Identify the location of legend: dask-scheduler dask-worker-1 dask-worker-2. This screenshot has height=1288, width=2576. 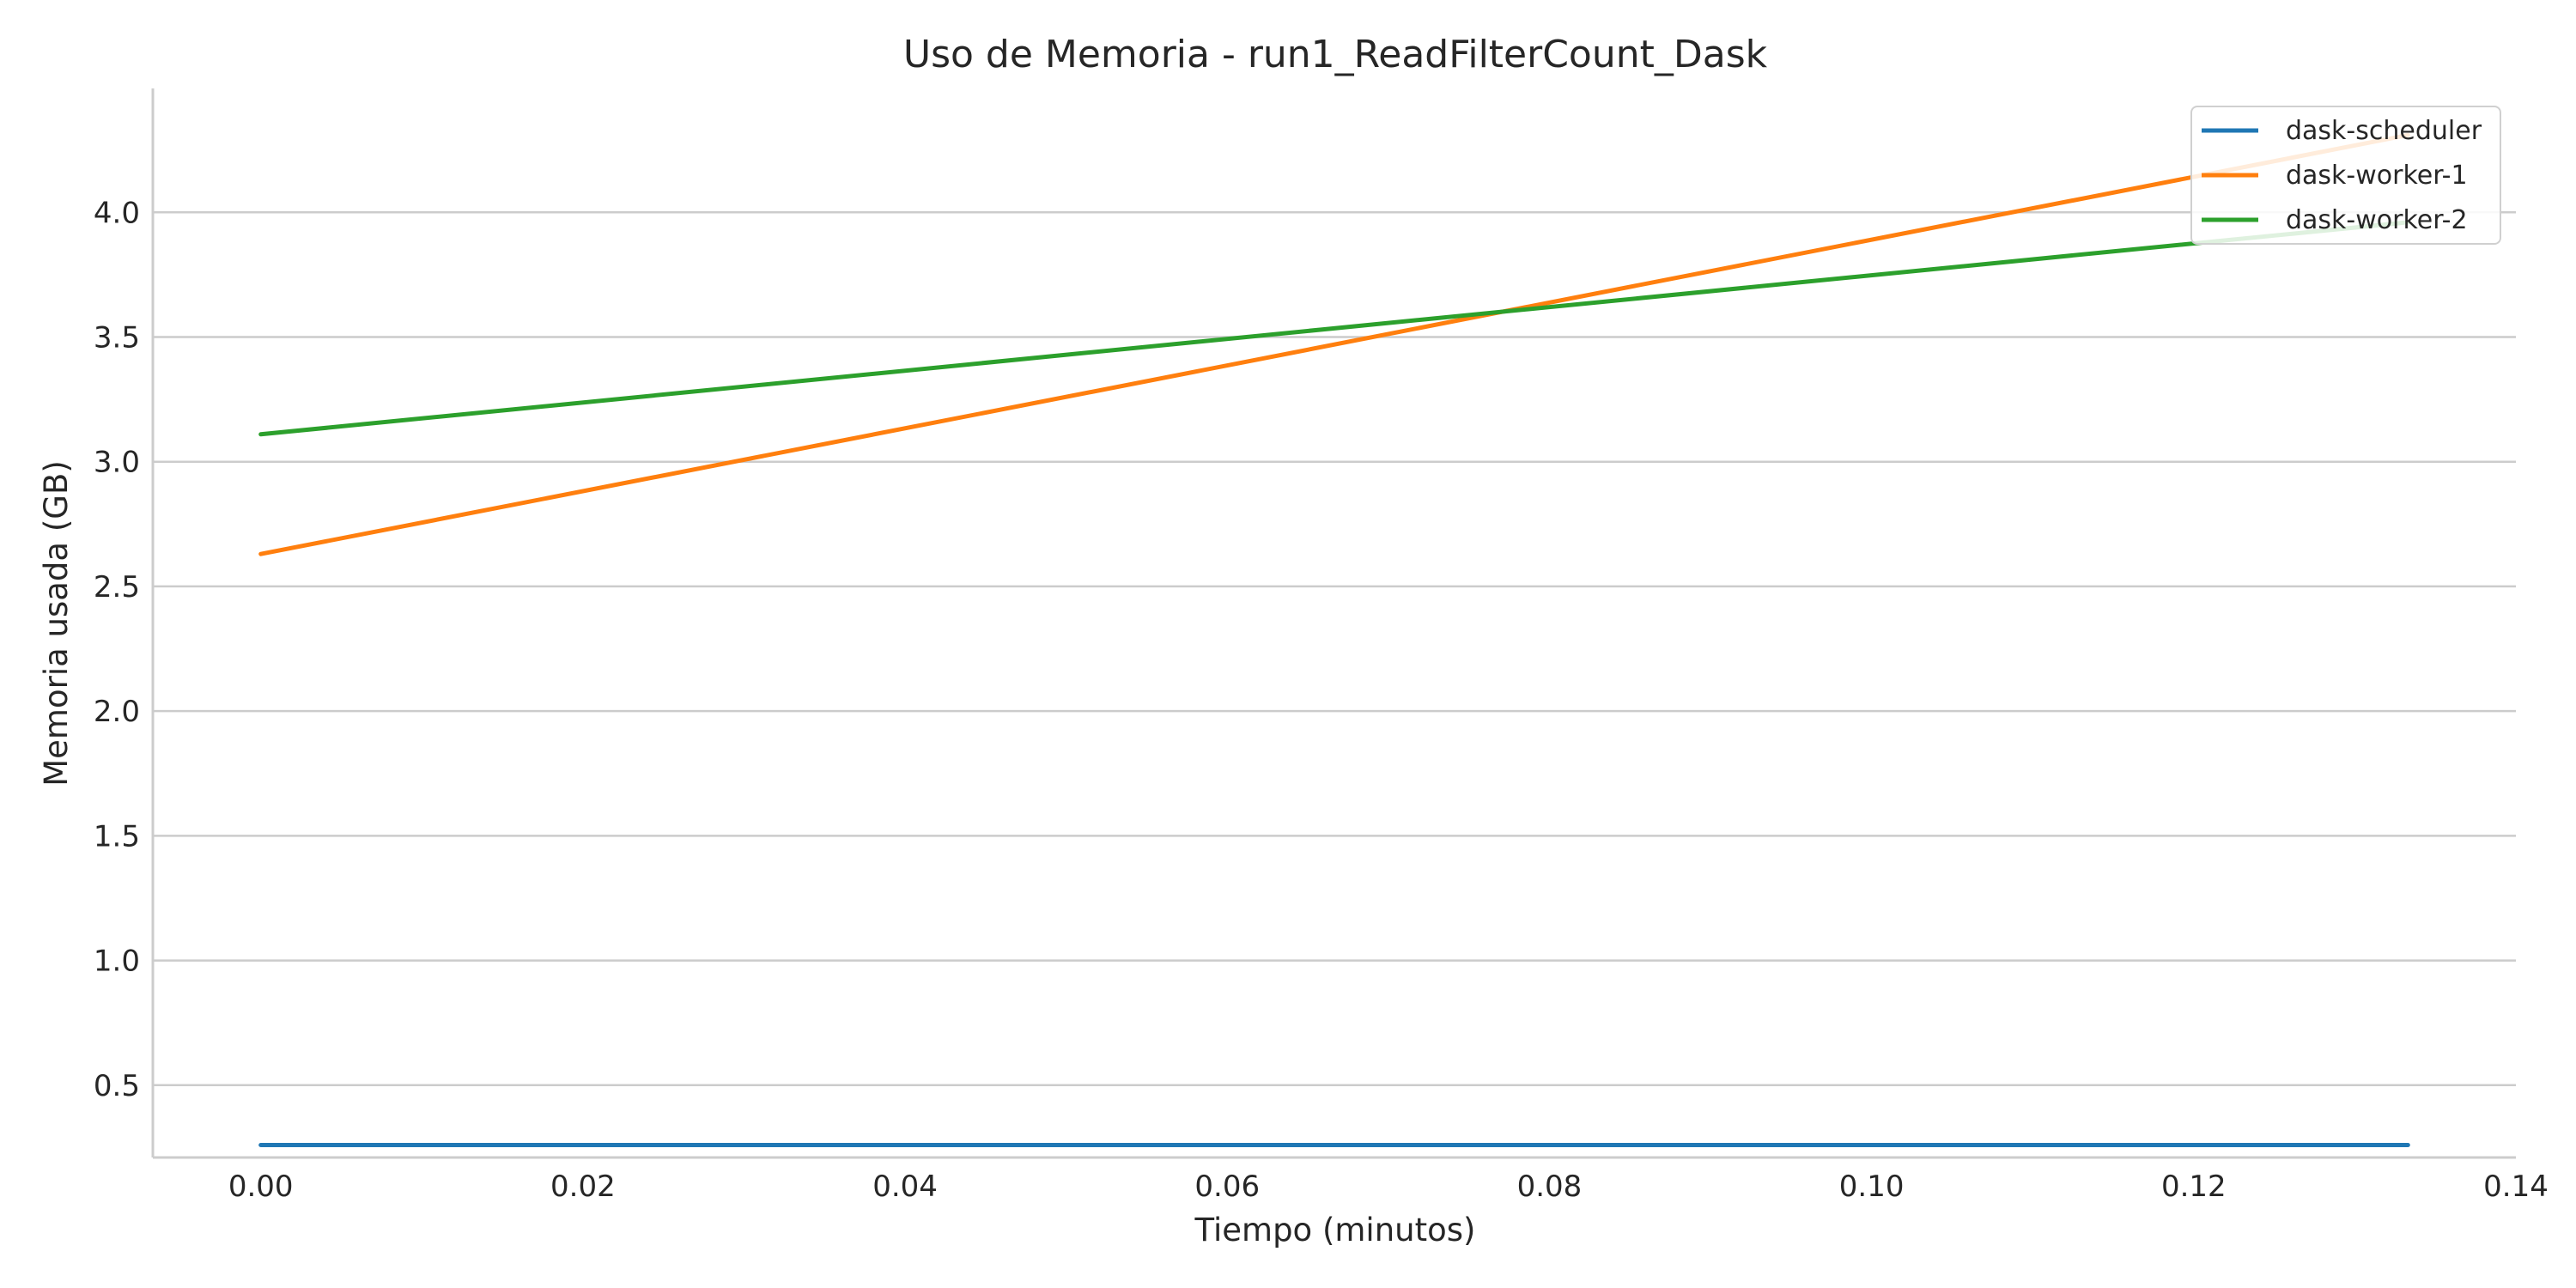
(2346, 175).